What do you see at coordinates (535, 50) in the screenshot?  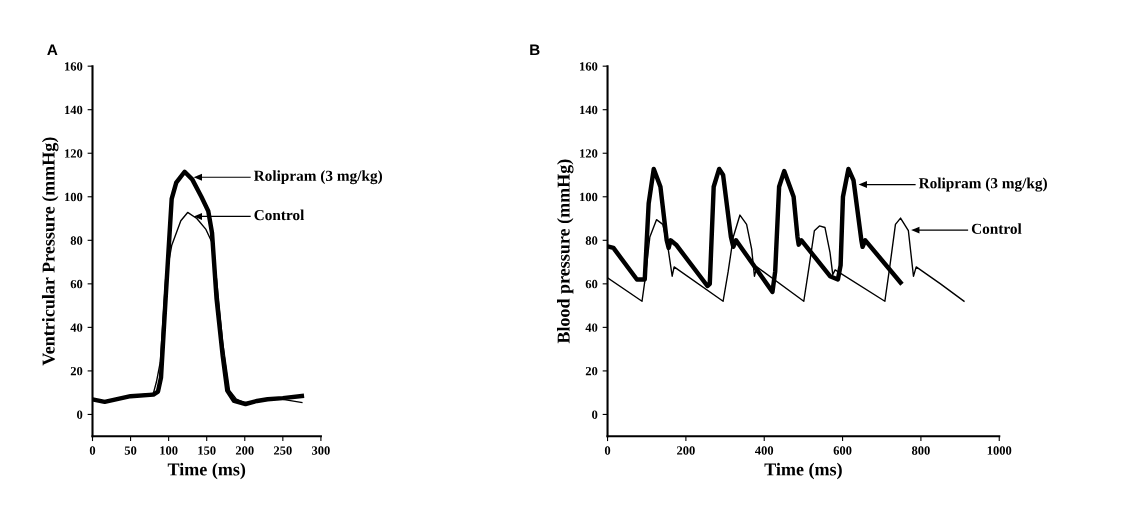 I see `chart-title: B` at bounding box center [535, 50].